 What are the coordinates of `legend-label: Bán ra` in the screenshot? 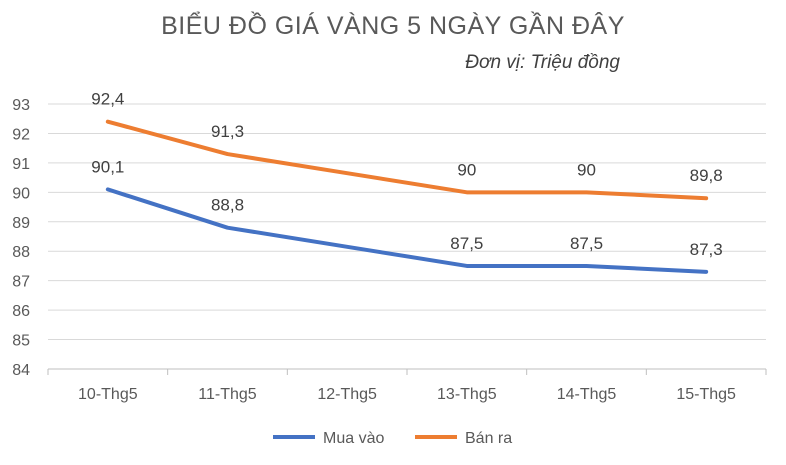 It's located at (488, 438).